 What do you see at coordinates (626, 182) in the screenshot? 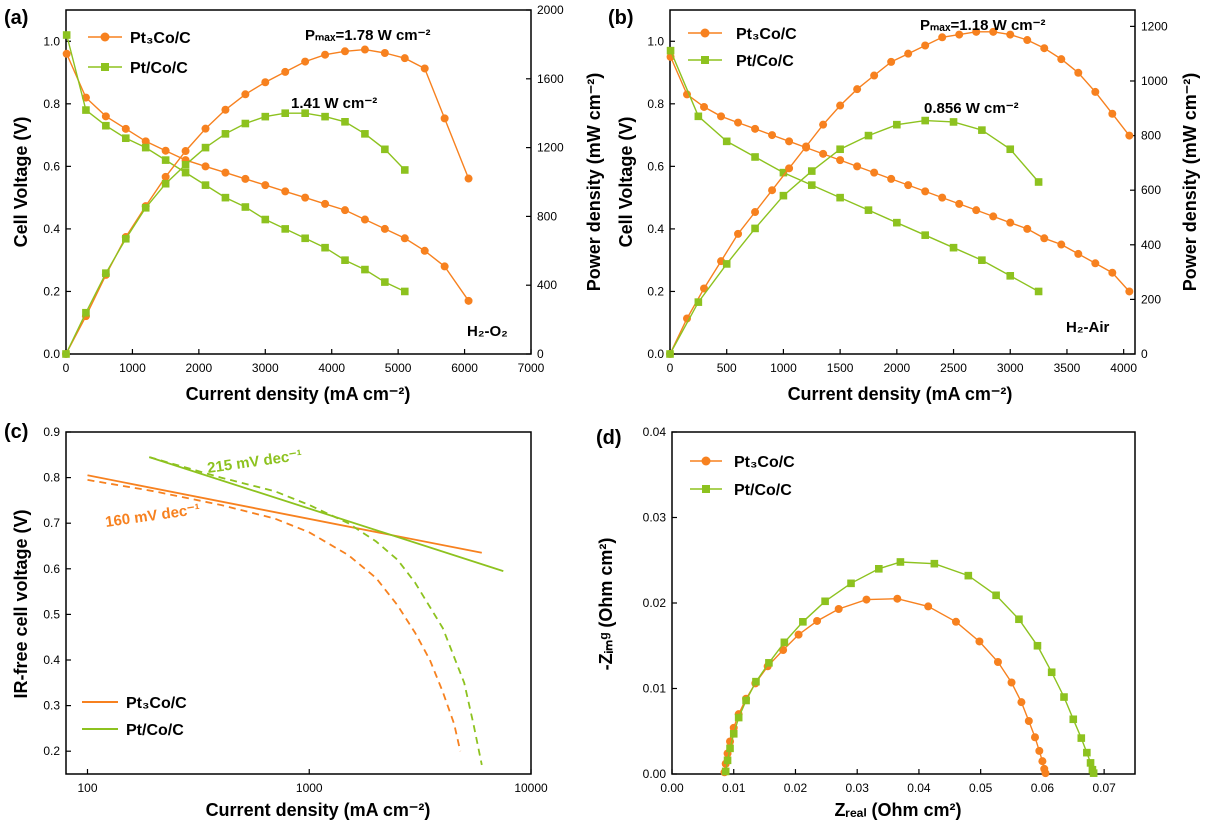
I see `panel-b-ylabel: Cell Voltage (V)` at bounding box center [626, 182].